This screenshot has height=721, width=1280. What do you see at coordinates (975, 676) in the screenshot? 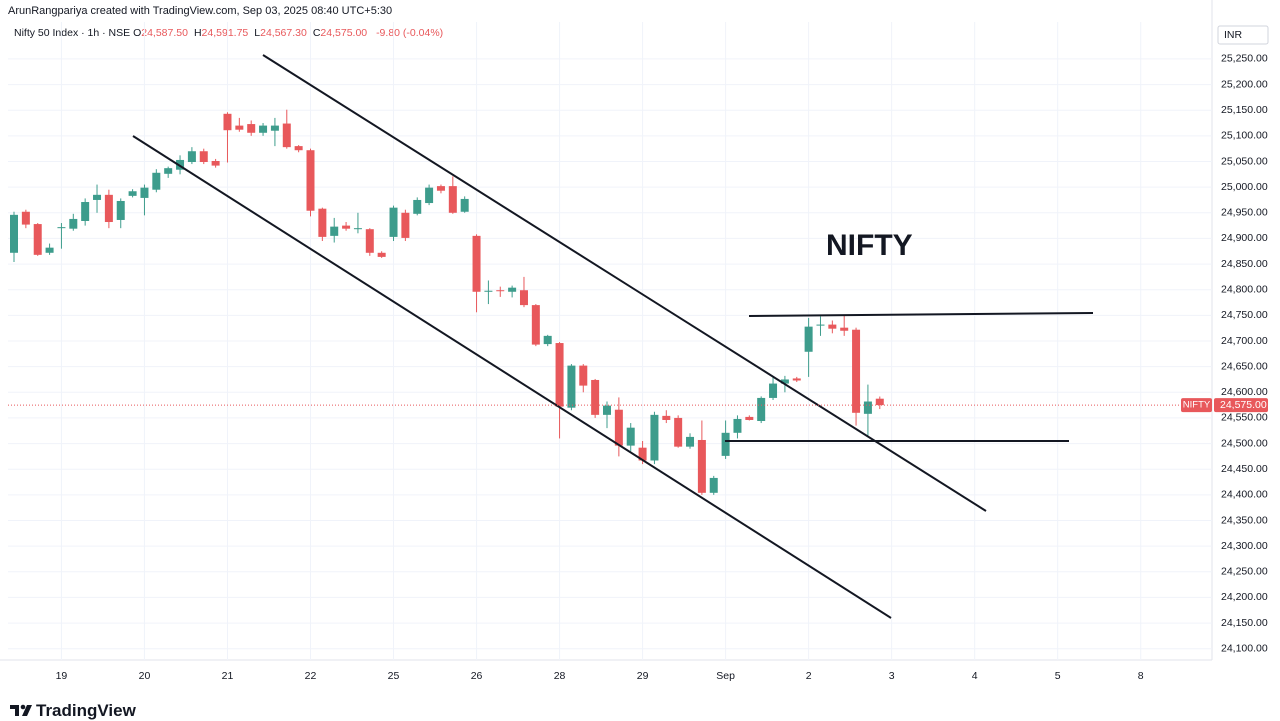
I see `x-tick-label: 4` at bounding box center [975, 676].